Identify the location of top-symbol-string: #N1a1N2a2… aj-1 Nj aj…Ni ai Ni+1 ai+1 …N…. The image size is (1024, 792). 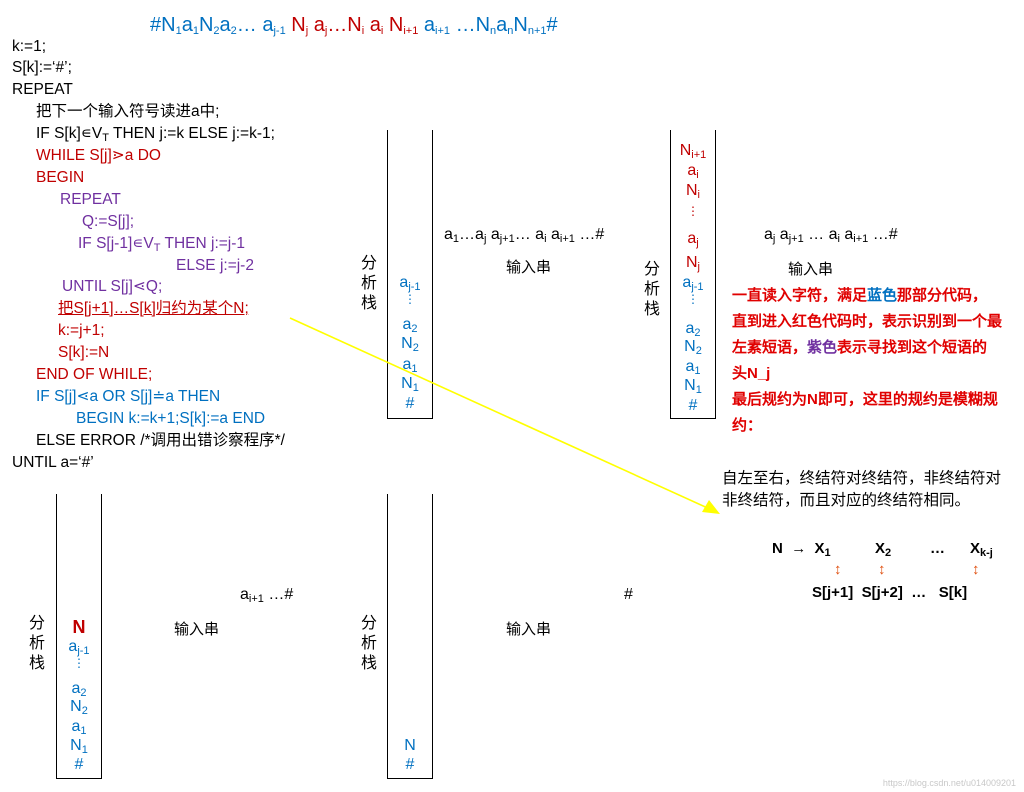
(354, 25).